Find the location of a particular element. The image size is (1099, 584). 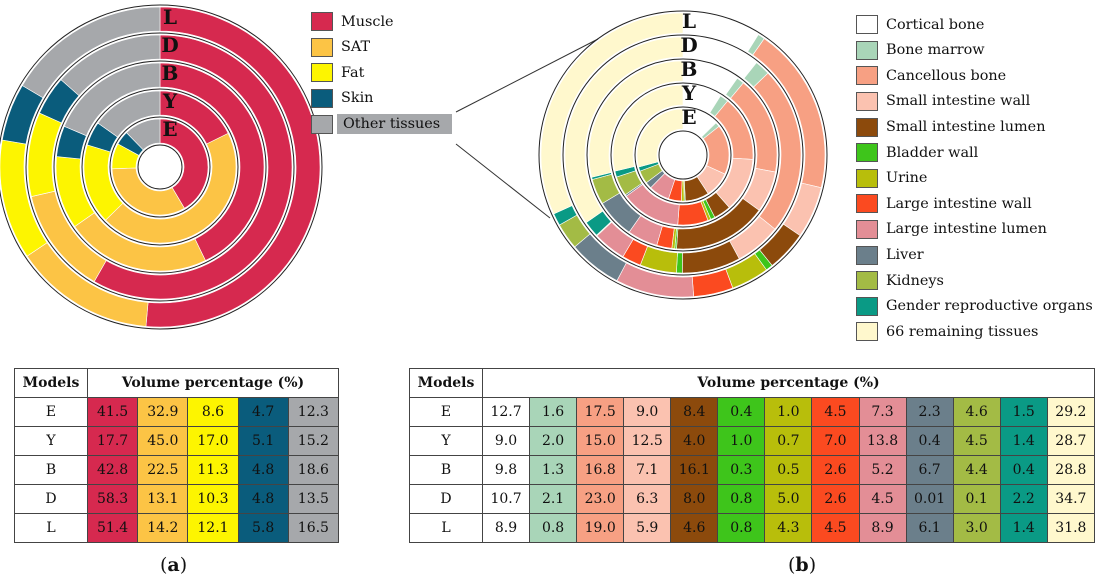

legend-item-muscle: Muscle is located at coordinates (381, 22).